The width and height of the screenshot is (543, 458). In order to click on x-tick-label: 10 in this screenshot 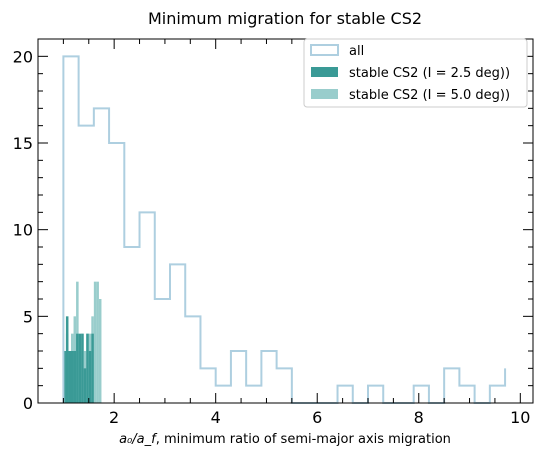, I will do `click(520, 417)`.